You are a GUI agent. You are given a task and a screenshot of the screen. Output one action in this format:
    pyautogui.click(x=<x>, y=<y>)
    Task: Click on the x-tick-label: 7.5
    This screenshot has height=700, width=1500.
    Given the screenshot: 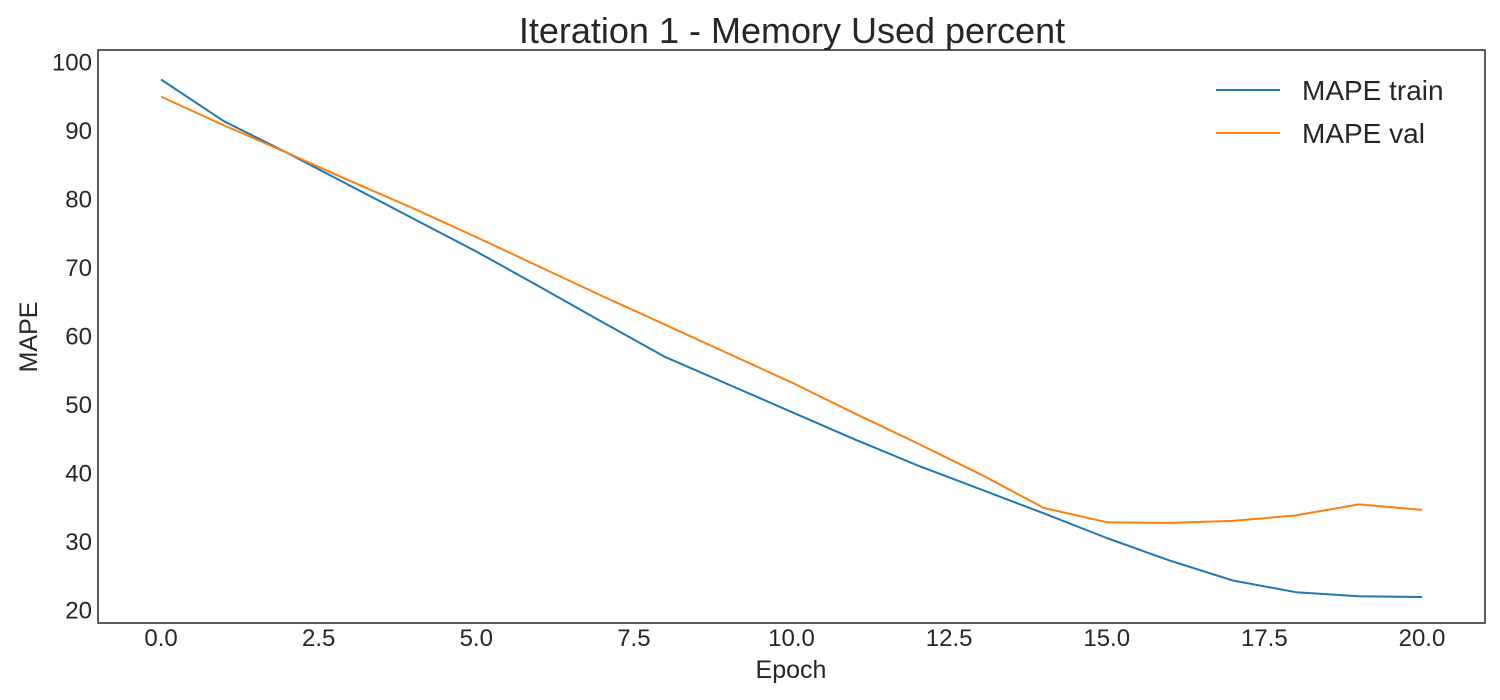 What is the action you would take?
    pyautogui.click(x=633, y=638)
    